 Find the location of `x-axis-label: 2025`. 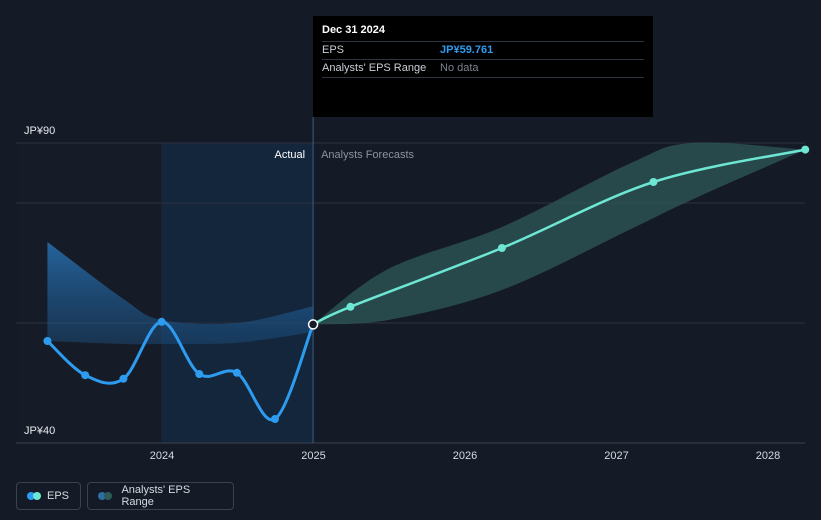

x-axis-label: 2025 is located at coordinates (313, 456).